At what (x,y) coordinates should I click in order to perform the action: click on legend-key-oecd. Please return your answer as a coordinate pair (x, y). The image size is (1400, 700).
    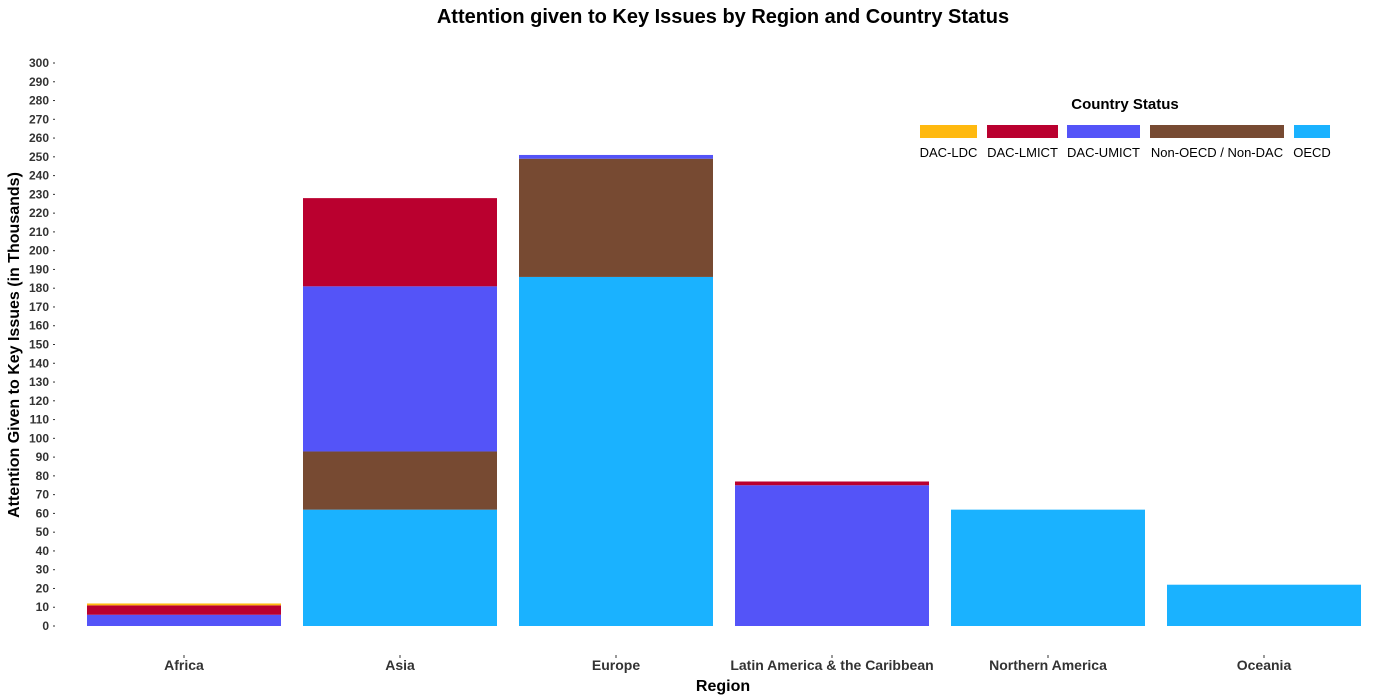
    Looking at the image, I should click on (1312, 131).